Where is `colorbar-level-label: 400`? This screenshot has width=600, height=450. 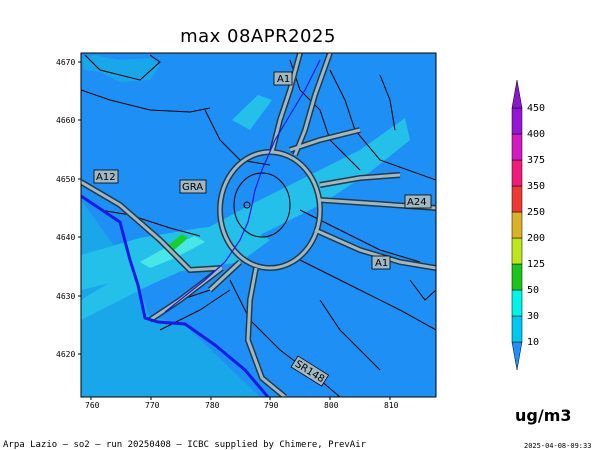
colorbar-level-label: 400 is located at coordinates (536, 134).